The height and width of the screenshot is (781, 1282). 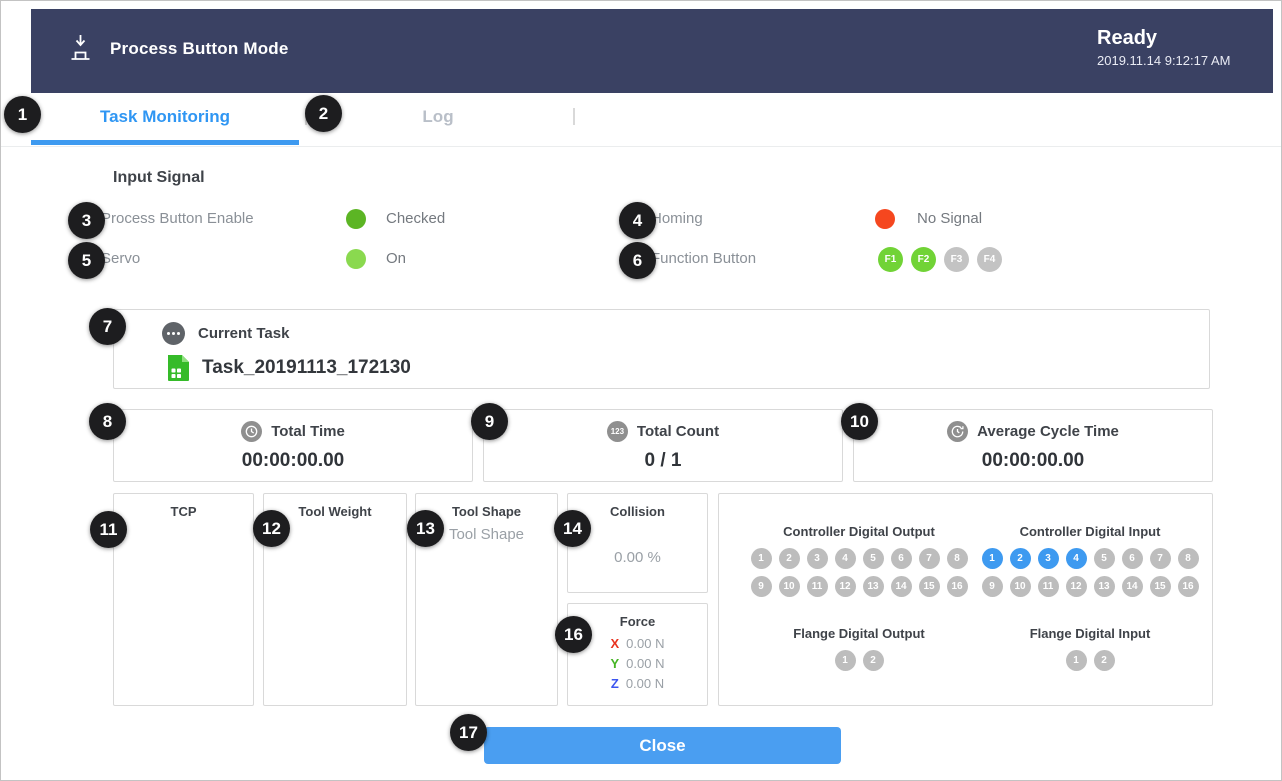 I want to click on annotation-badge-17: 17, so click(x=468, y=732).